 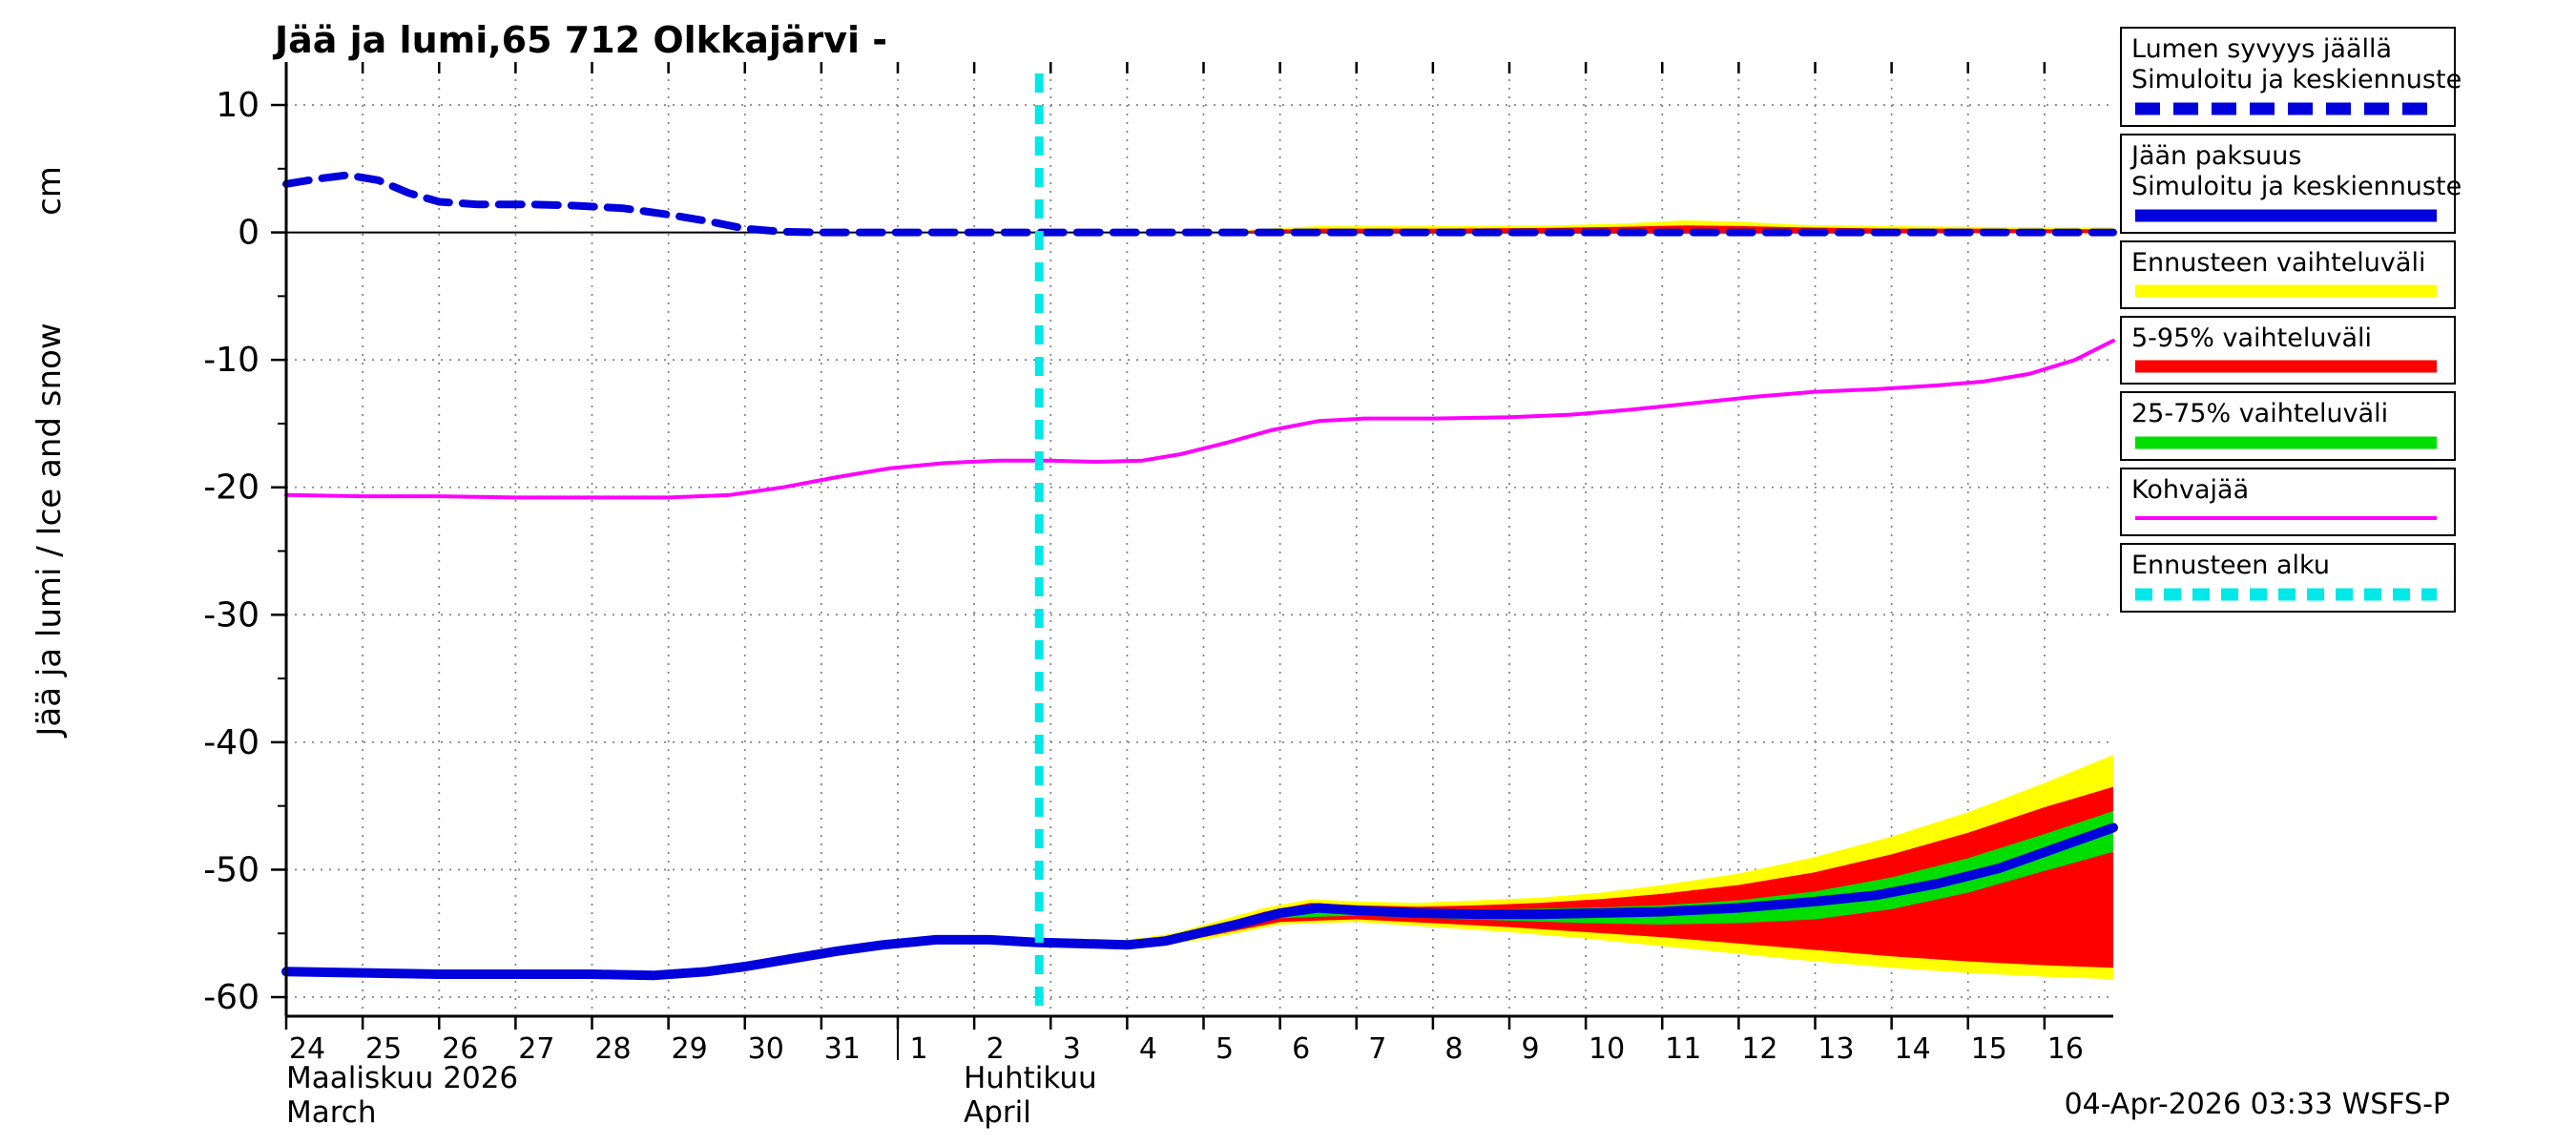 I want to click on x-tick-label: 10, so click(x=1607, y=1049).